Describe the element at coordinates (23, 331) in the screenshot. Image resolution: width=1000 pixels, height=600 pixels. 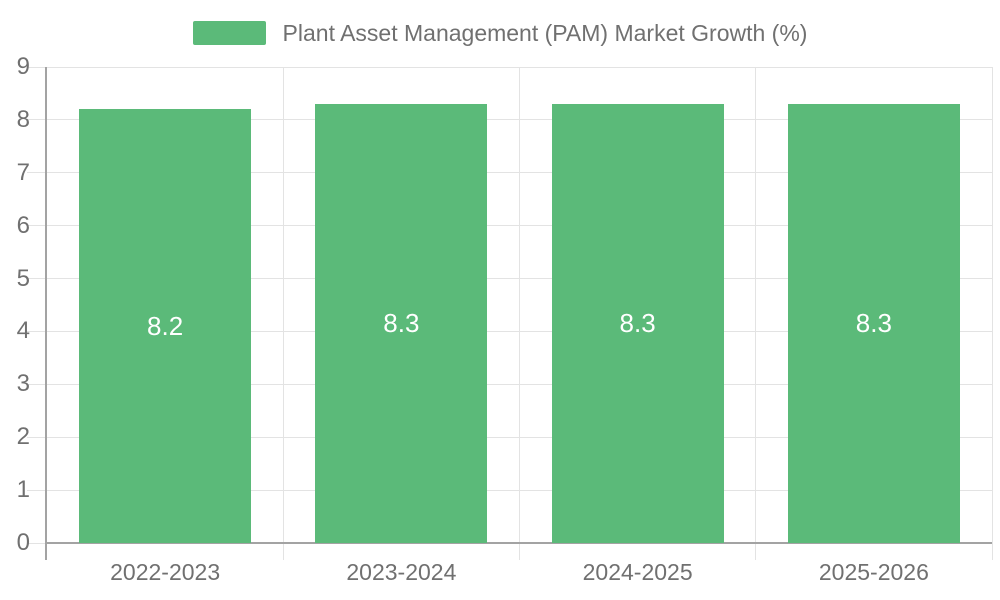
I see `y-tick-label: 4` at that location.